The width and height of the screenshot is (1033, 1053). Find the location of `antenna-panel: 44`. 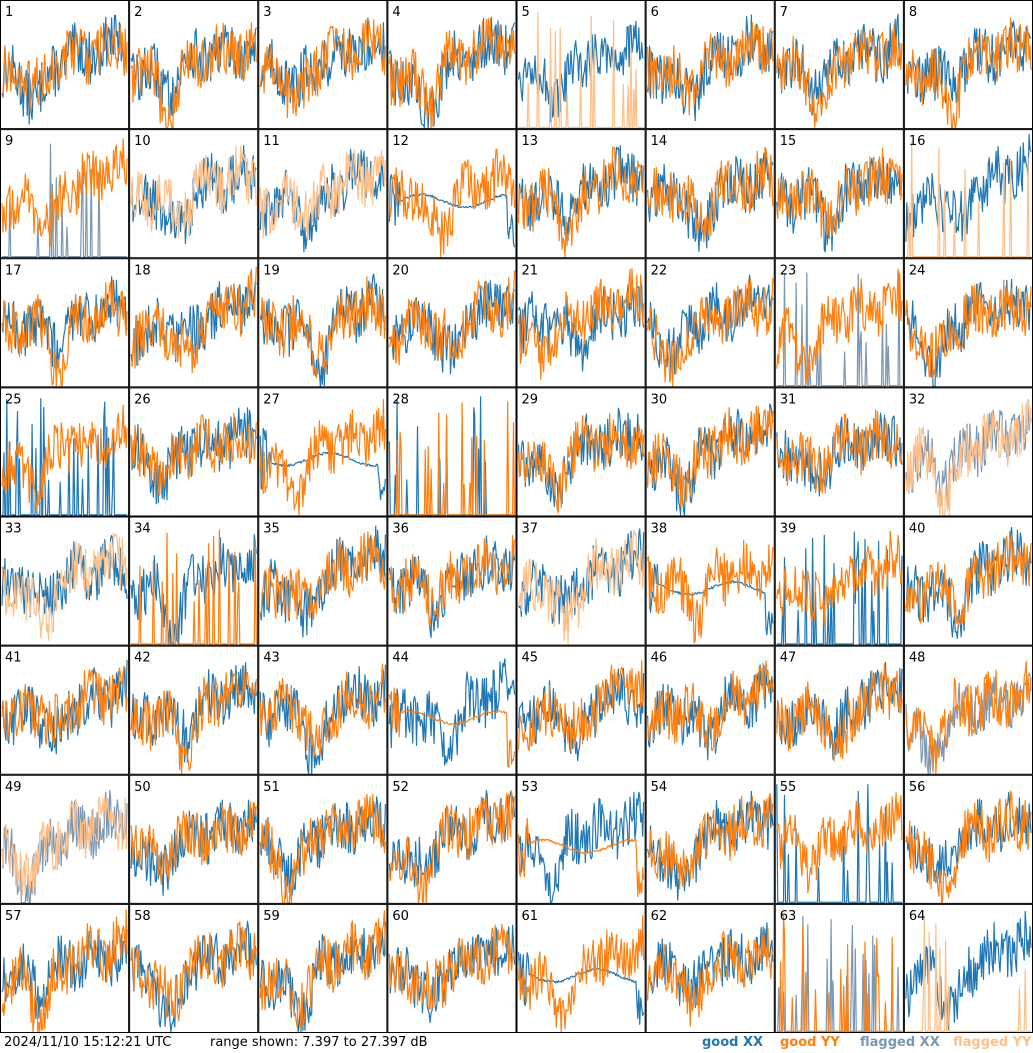

antenna-panel: 44 is located at coordinates (452, 710).